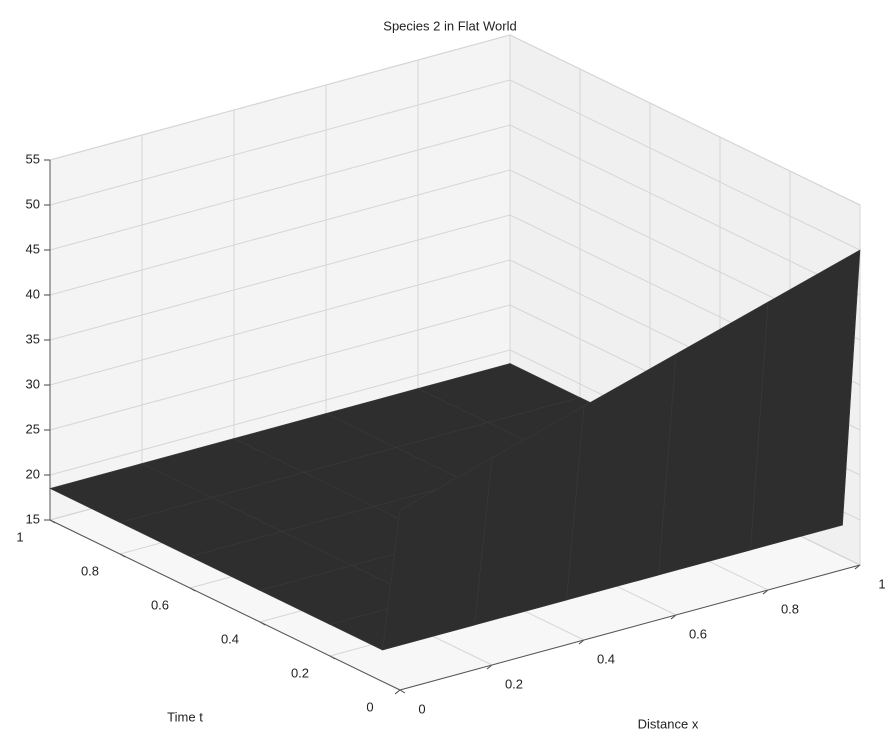 Image resolution: width=895 pixels, height=742 pixels. Describe the element at coordinates (33, 293) in the screenshot. I see `z-tick-label: 40` at that location.